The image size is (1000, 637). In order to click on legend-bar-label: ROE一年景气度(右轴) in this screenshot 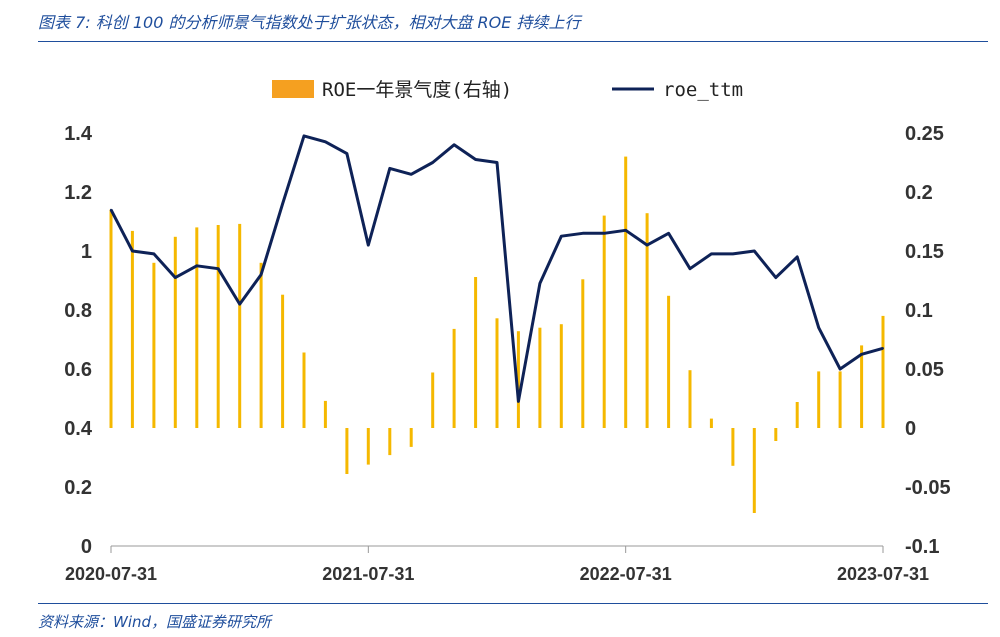, I will do `click(417, 90)`.